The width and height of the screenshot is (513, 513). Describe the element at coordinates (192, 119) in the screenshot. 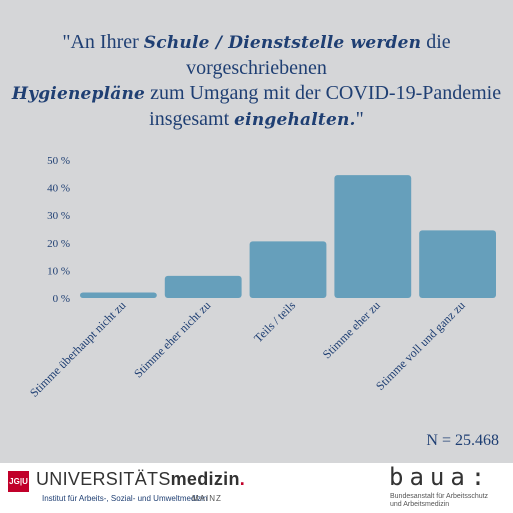

I see `headline-mid3: insgesamt` at that location.